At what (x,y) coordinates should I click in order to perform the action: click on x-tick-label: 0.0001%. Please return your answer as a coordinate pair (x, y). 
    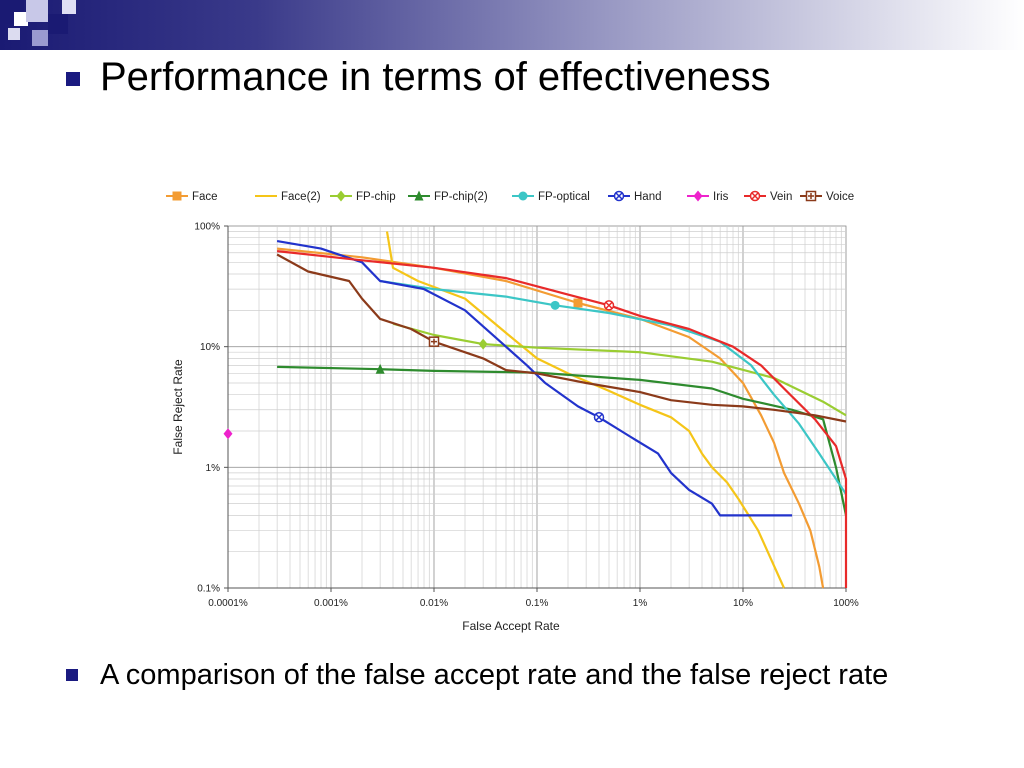
    Looking at the image, I should click on (228, 603).